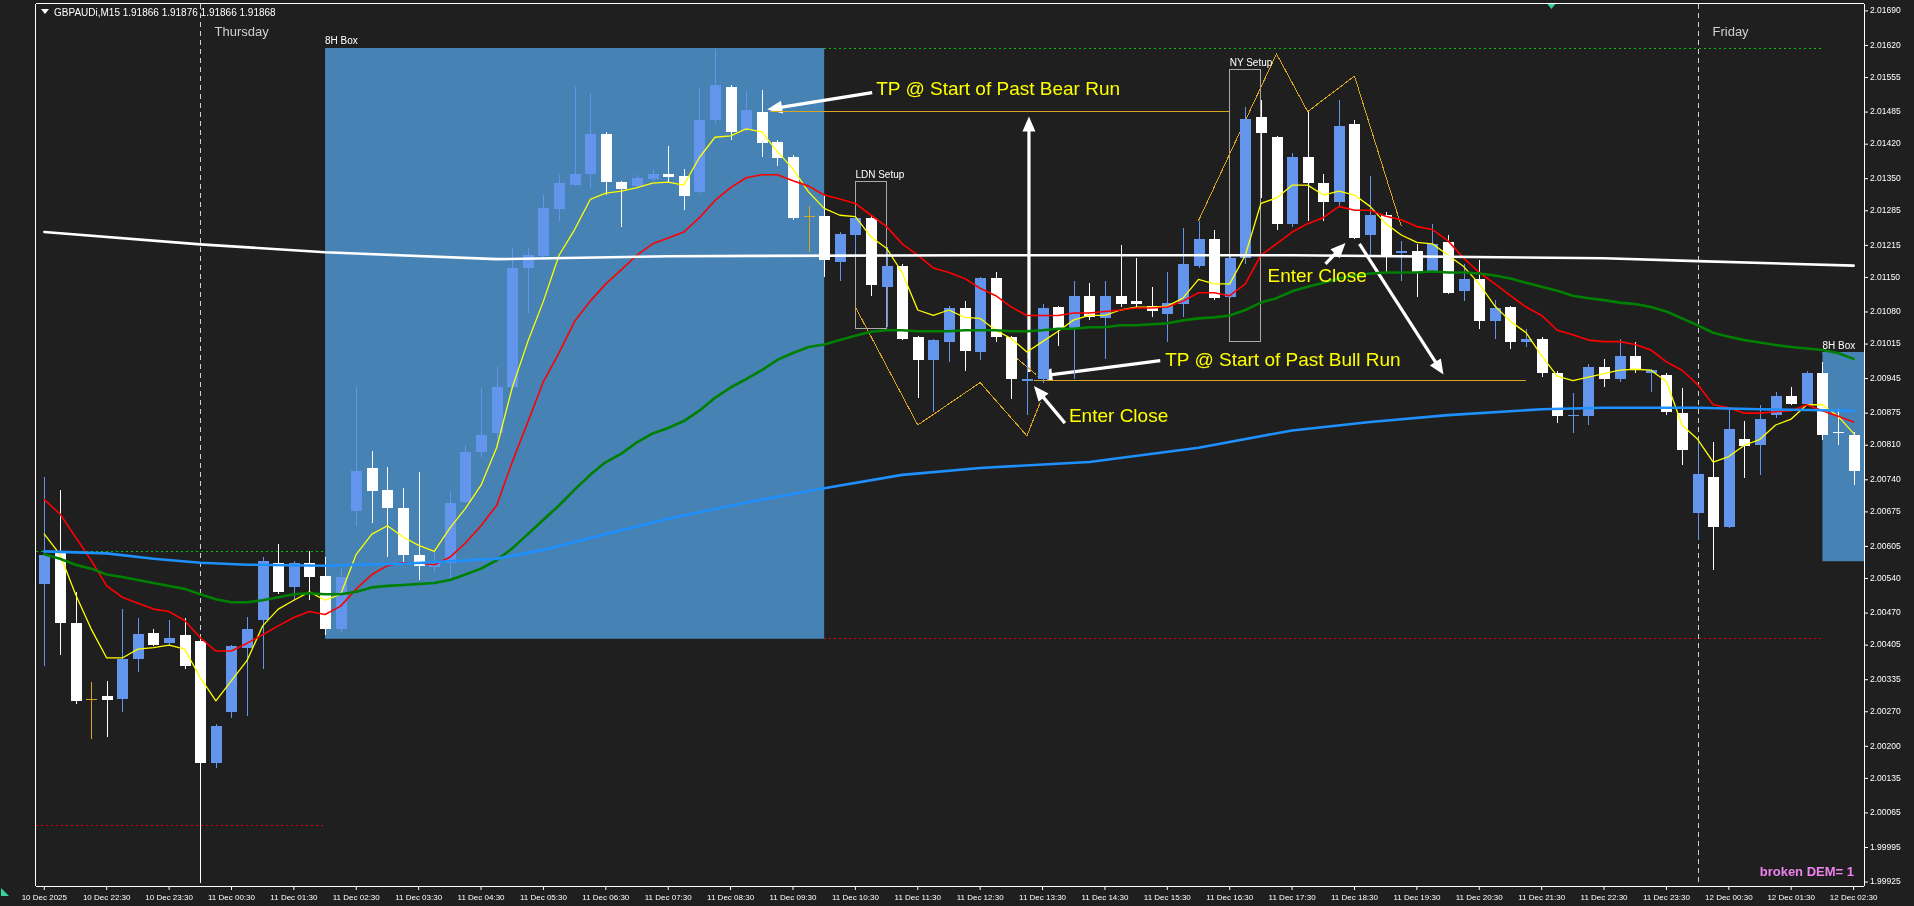  Describe the element at coordinates (1283, 359) in the screenshot. I see `annotation: TP @ Start of Past Bull Run` at that location.